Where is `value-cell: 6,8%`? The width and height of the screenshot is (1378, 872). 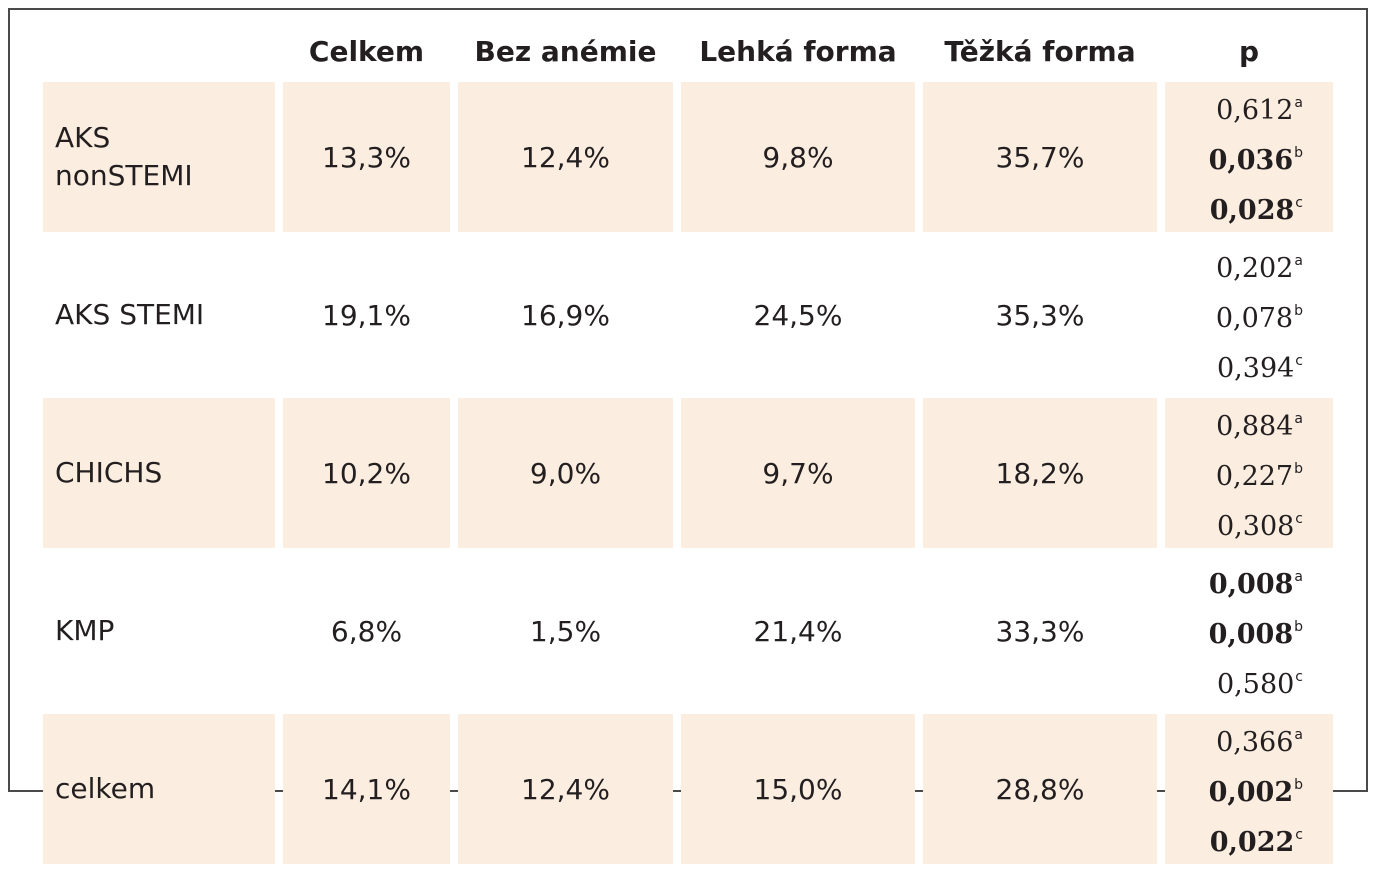
value-cell: 6,8% is located at coordinates (366, 631).